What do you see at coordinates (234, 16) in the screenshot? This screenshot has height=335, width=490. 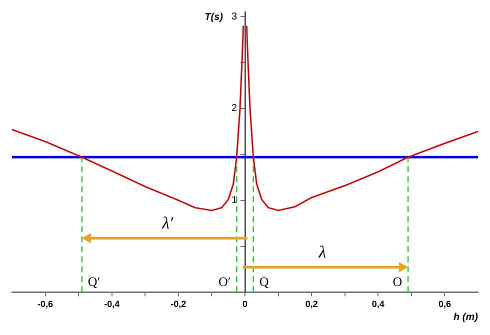 I see `y-tick-label: 3` at bounding box center [234, 16].